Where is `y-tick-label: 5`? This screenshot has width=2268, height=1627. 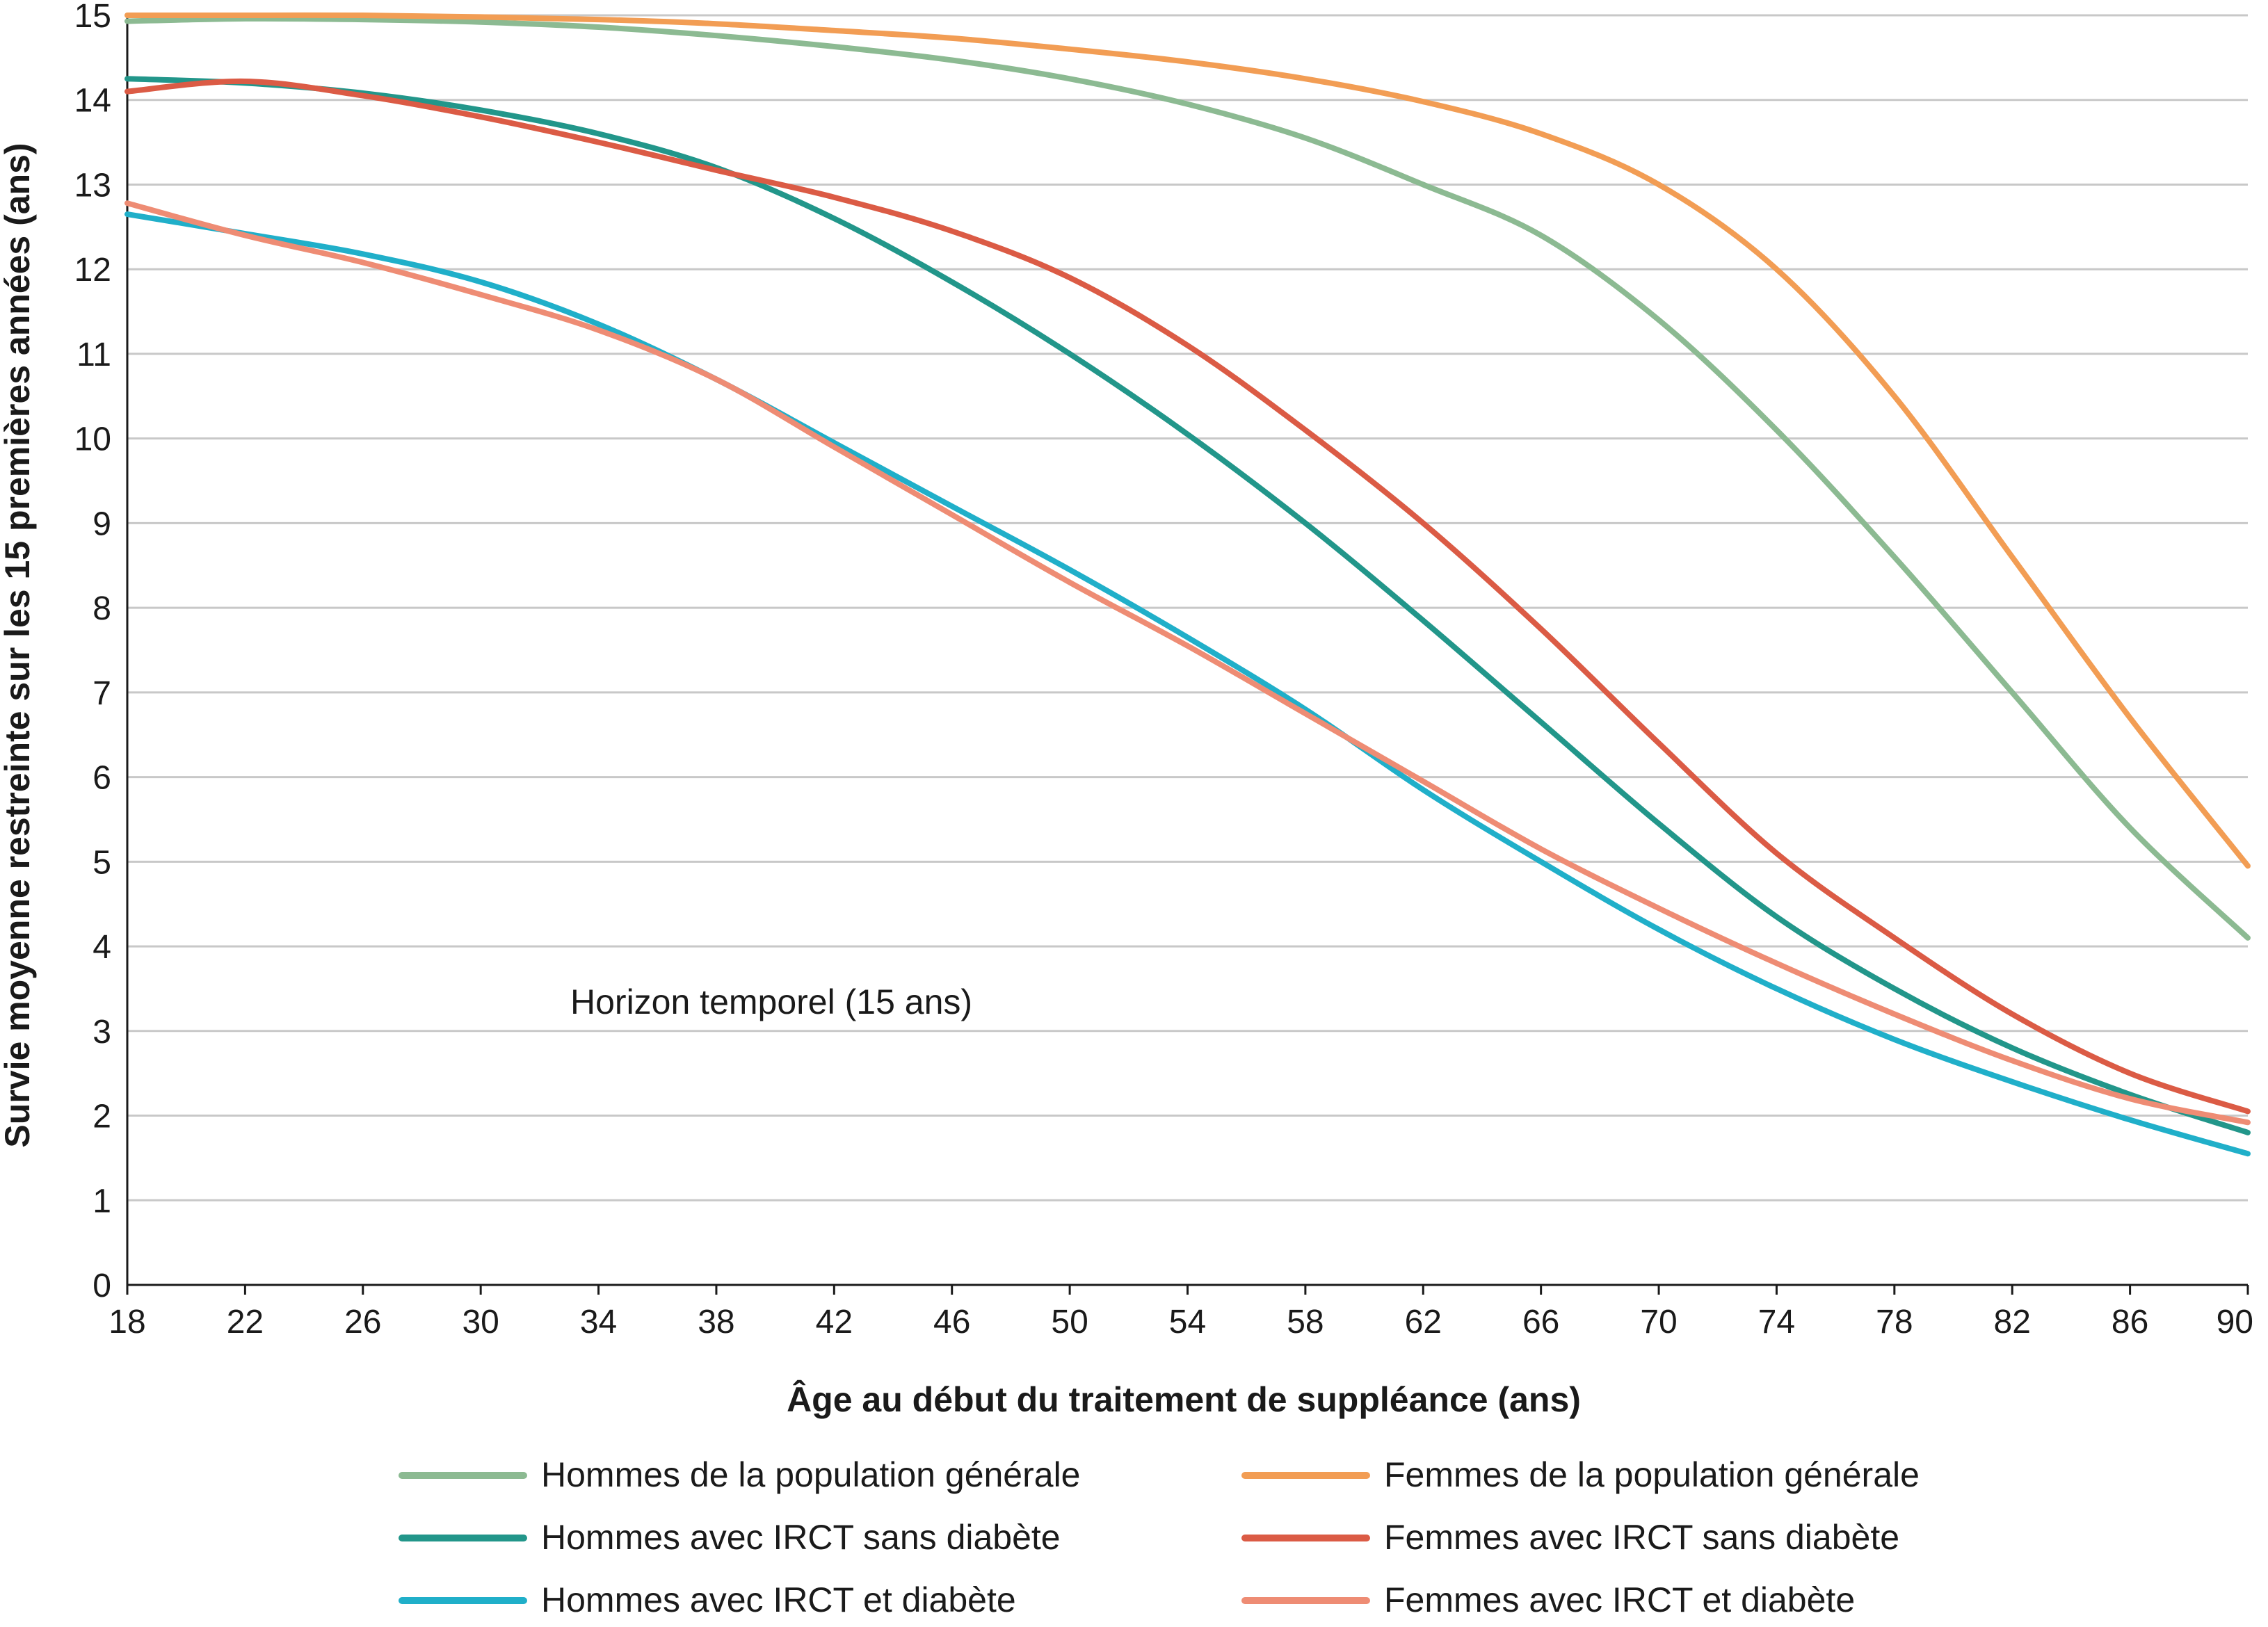
y-tick-label: 5 is located at coordinates (102, 862).